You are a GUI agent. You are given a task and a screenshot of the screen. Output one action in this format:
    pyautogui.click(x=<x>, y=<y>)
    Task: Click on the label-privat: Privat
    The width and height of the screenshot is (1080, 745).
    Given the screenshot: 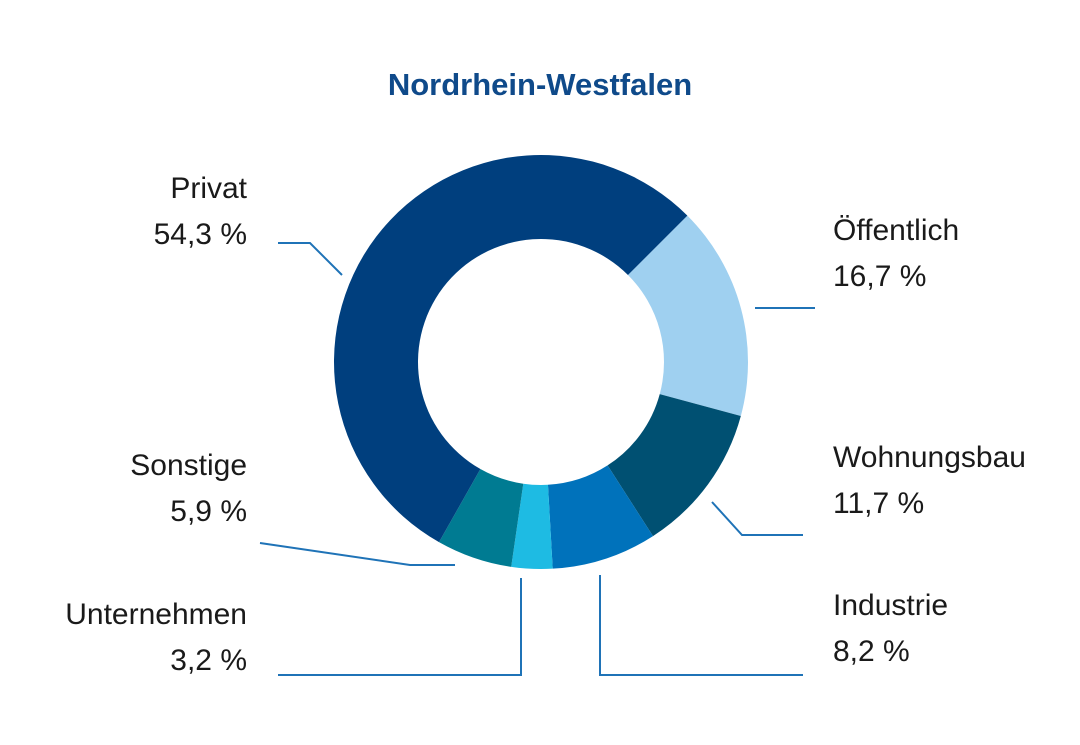 What is the action you would take?
    pyautogui.click(x=208, y=188)
    